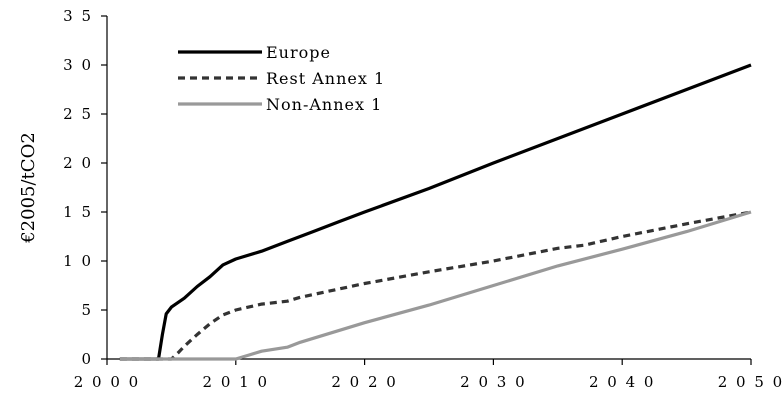  Describe the element at coordinates (107, 382) in the screenshot. I see `x-tick-label: 2 0 0 0` at that location.